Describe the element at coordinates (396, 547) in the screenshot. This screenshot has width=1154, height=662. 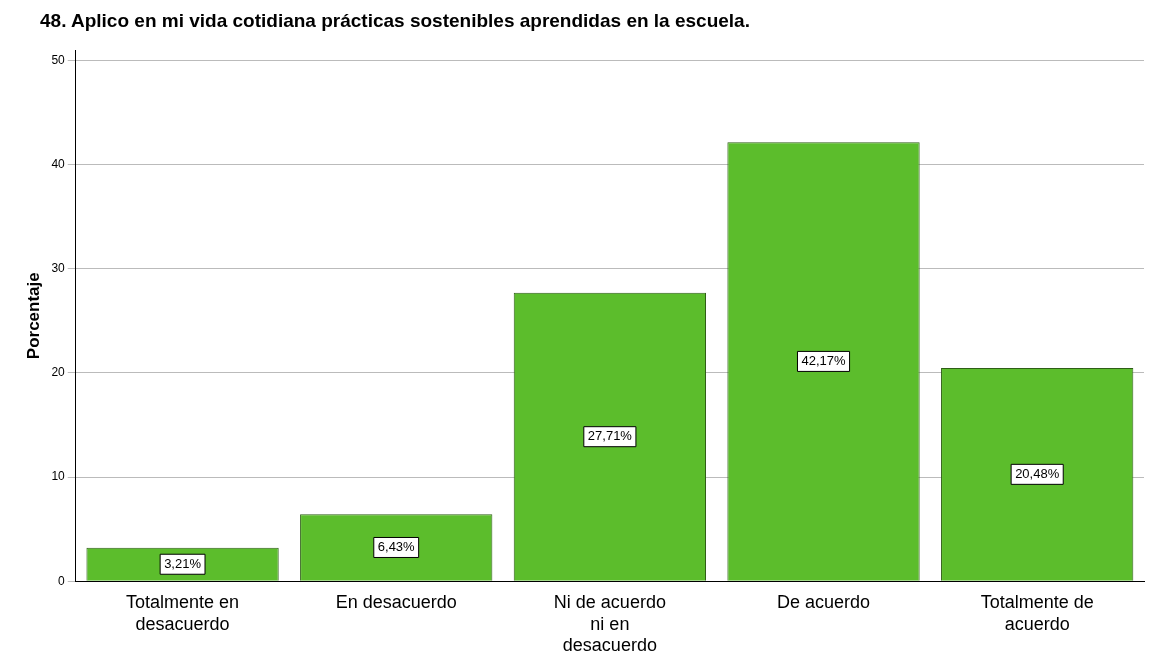
I see `data-label: 6,43%` at that location.